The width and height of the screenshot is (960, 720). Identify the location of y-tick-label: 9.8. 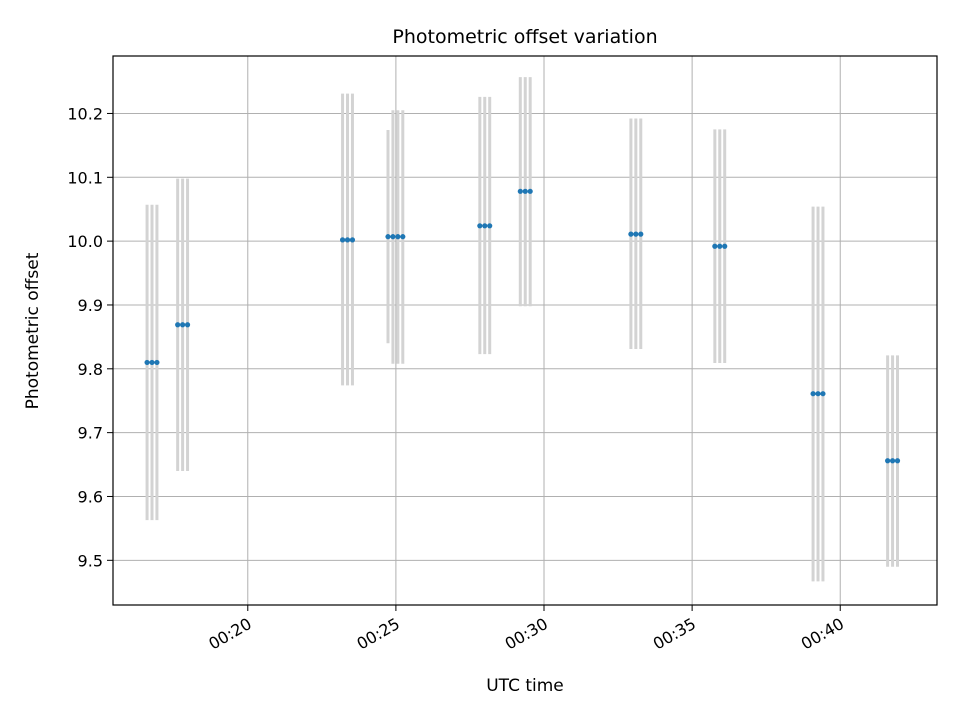
(90, 369).